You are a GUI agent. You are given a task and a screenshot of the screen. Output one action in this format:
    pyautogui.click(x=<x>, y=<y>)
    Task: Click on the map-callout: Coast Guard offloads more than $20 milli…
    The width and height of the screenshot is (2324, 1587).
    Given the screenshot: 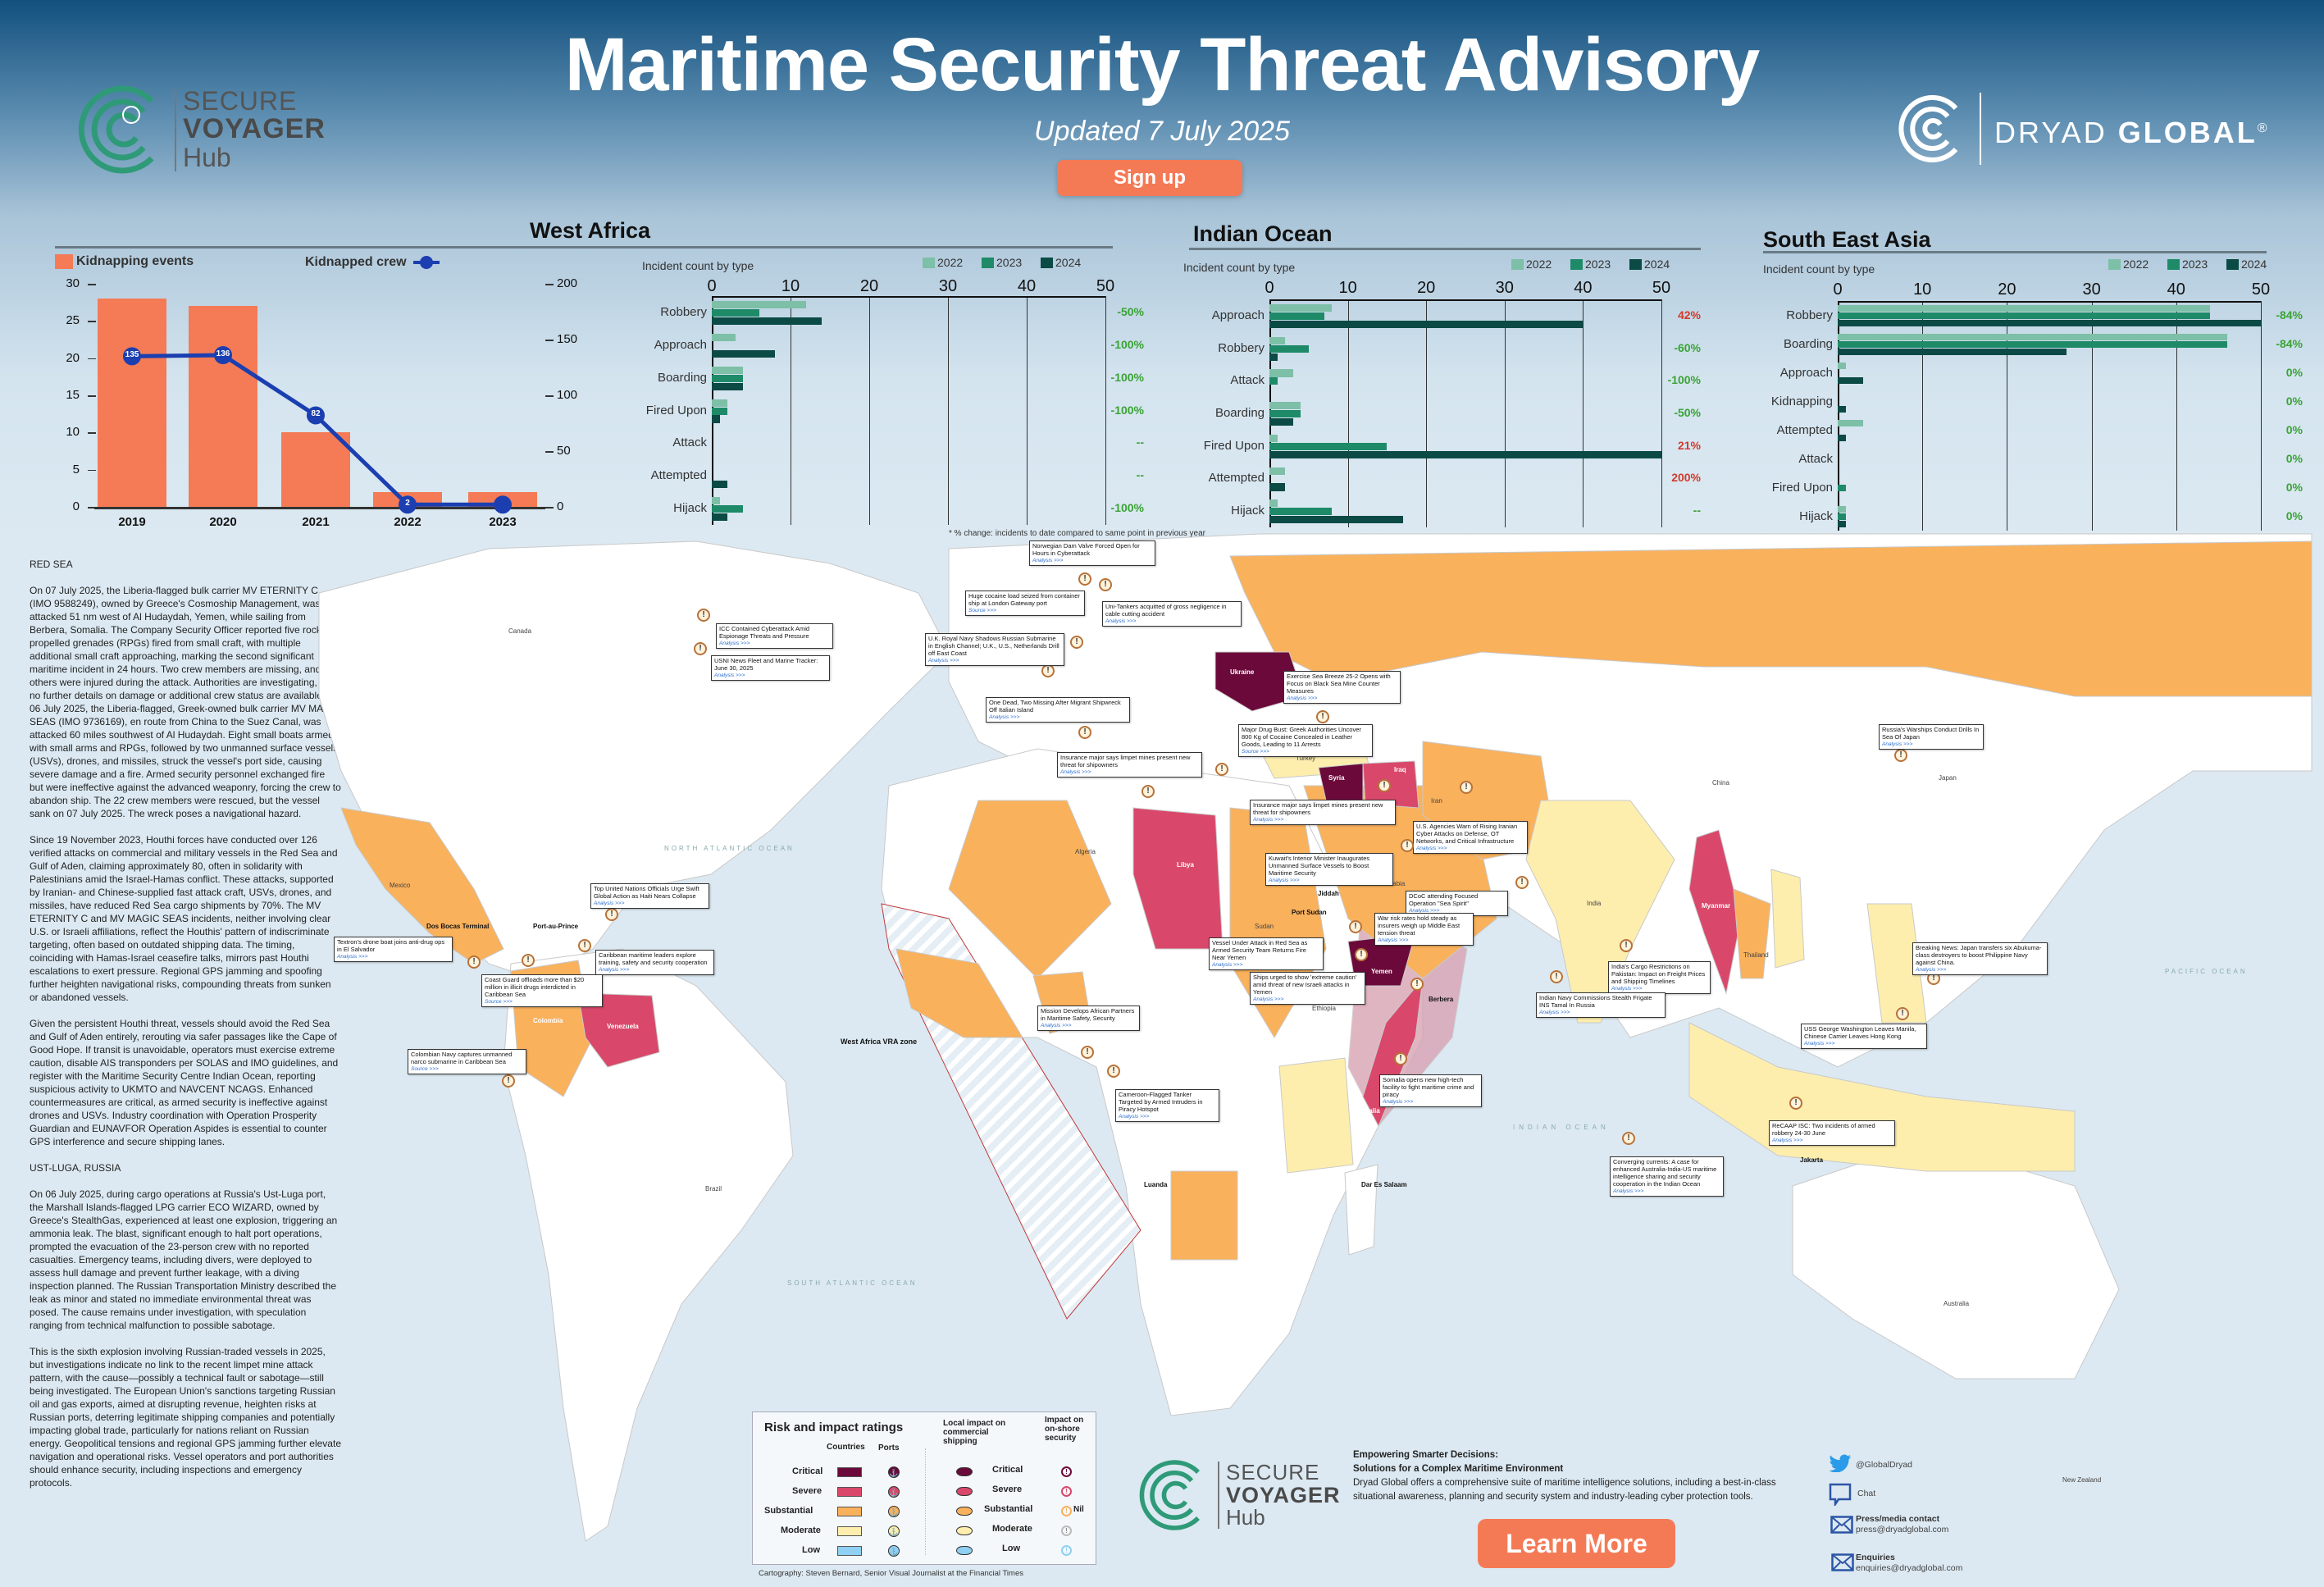 What is the action you would take?
    pyautogui.click(x=542, y=991)
    